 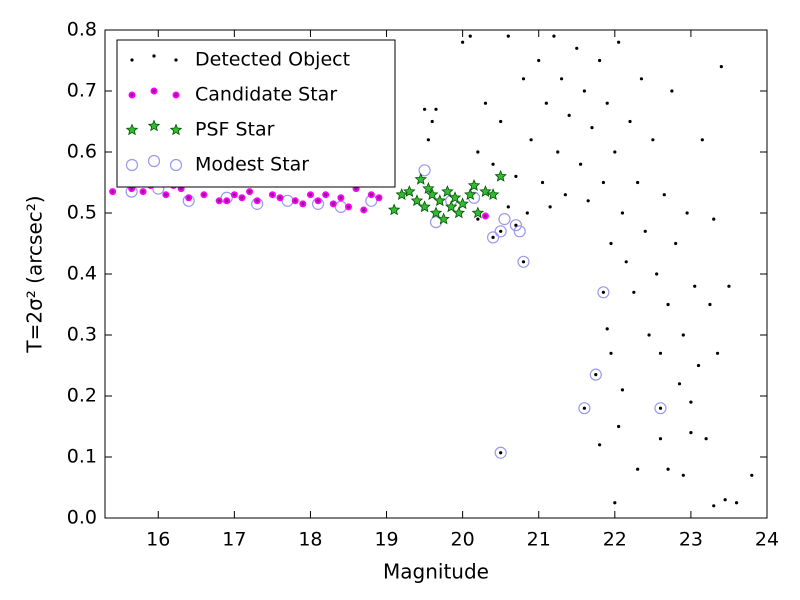 What do you see at coordinates (436, 572) in the screenshot?
I see `x-axis-label: Magnitude` at bounding box center [436, 572].